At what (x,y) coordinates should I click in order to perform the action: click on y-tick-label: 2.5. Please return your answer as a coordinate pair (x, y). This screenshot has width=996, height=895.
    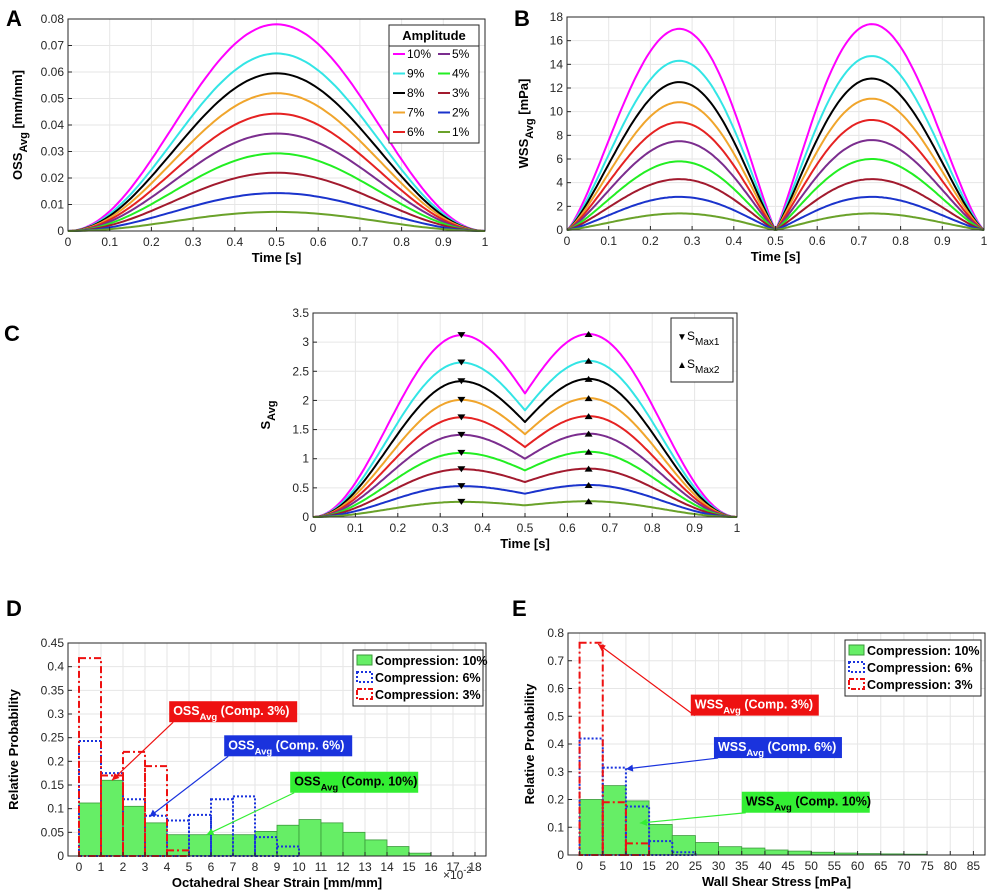
    Looking at the image, I should click on (300, 371).